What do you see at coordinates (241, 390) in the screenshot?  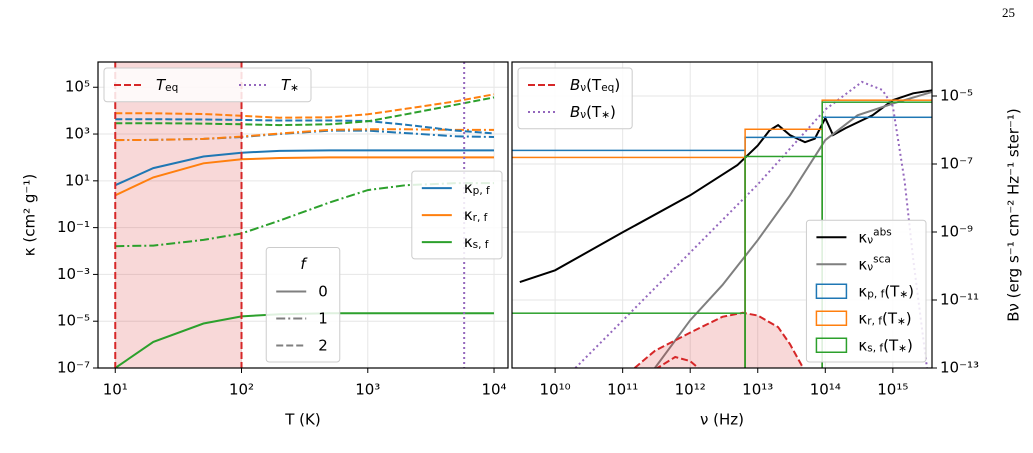 I see `x-tick-label: 10²` at bounding box center [241, 390].